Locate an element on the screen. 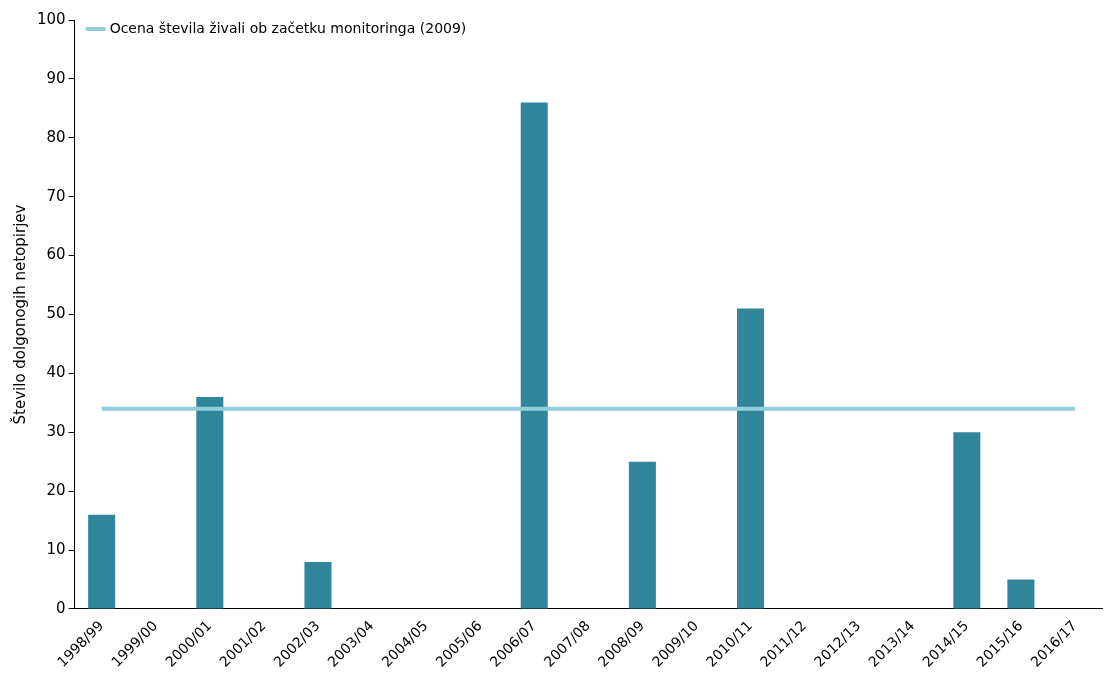  legend-label: Ocena števila živali ob začetku monitoringa (2009) is located at coordinates (288, 27).